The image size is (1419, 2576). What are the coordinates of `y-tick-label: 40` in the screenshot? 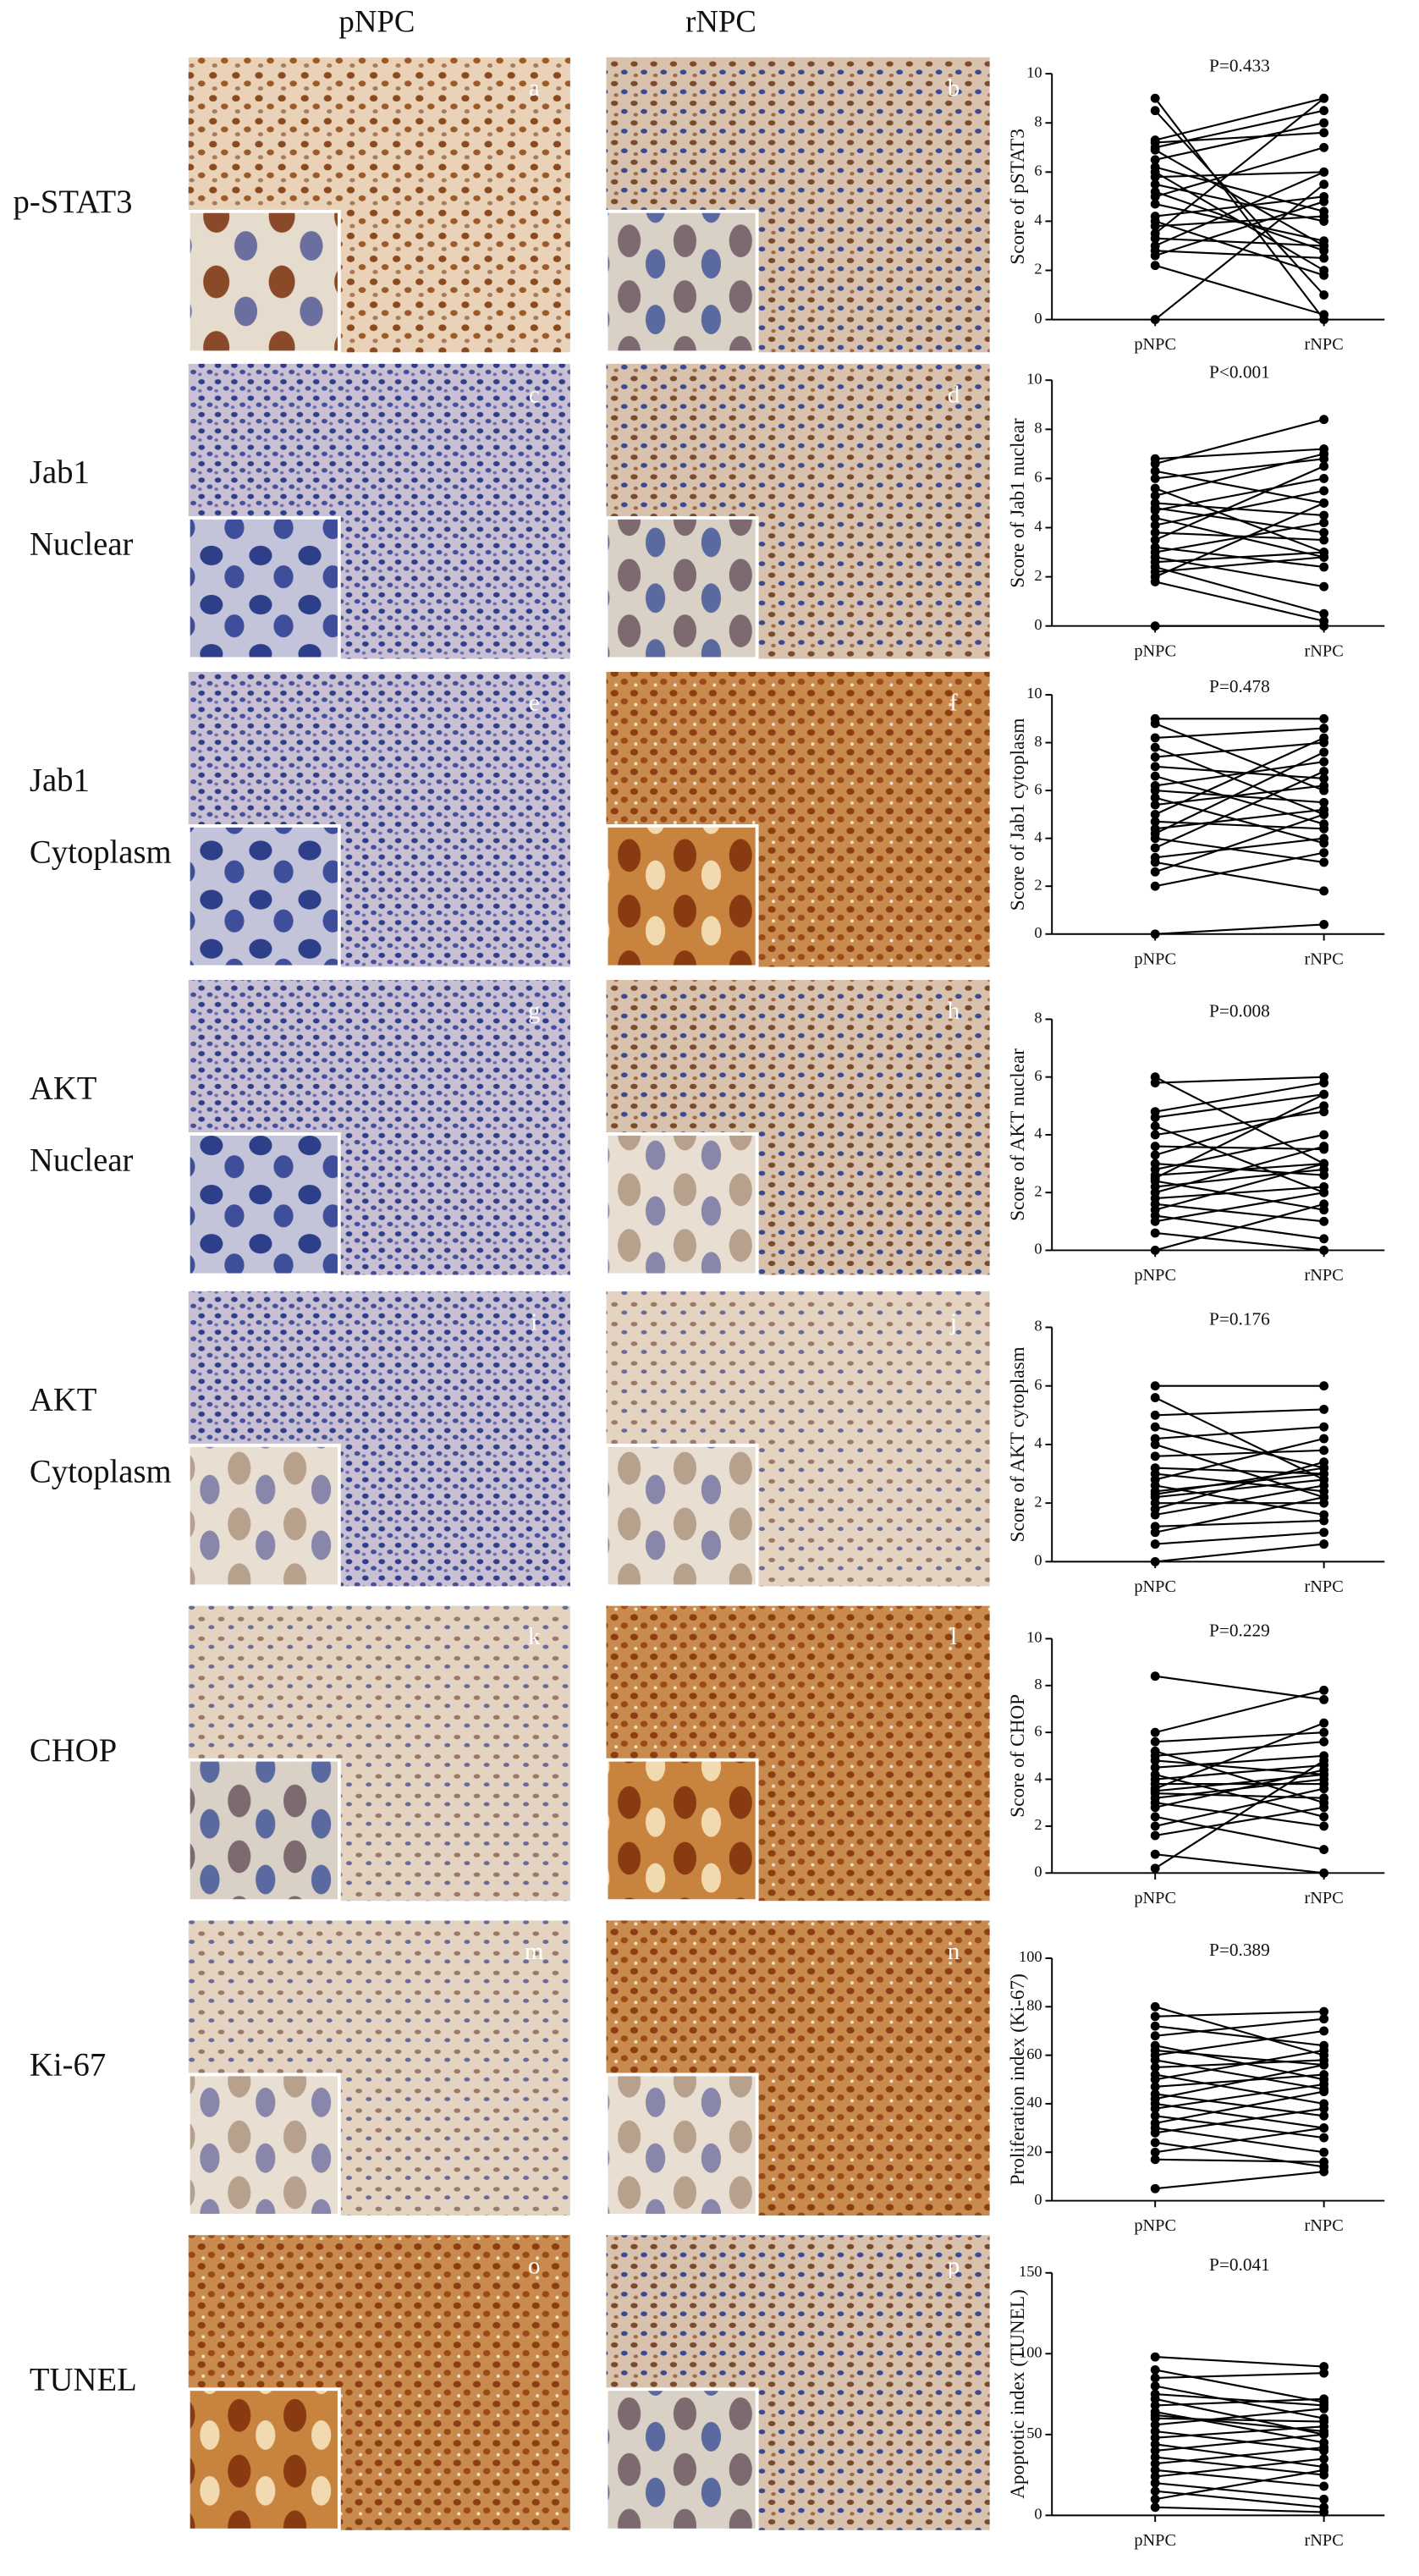 It's located at (1034, 2102).